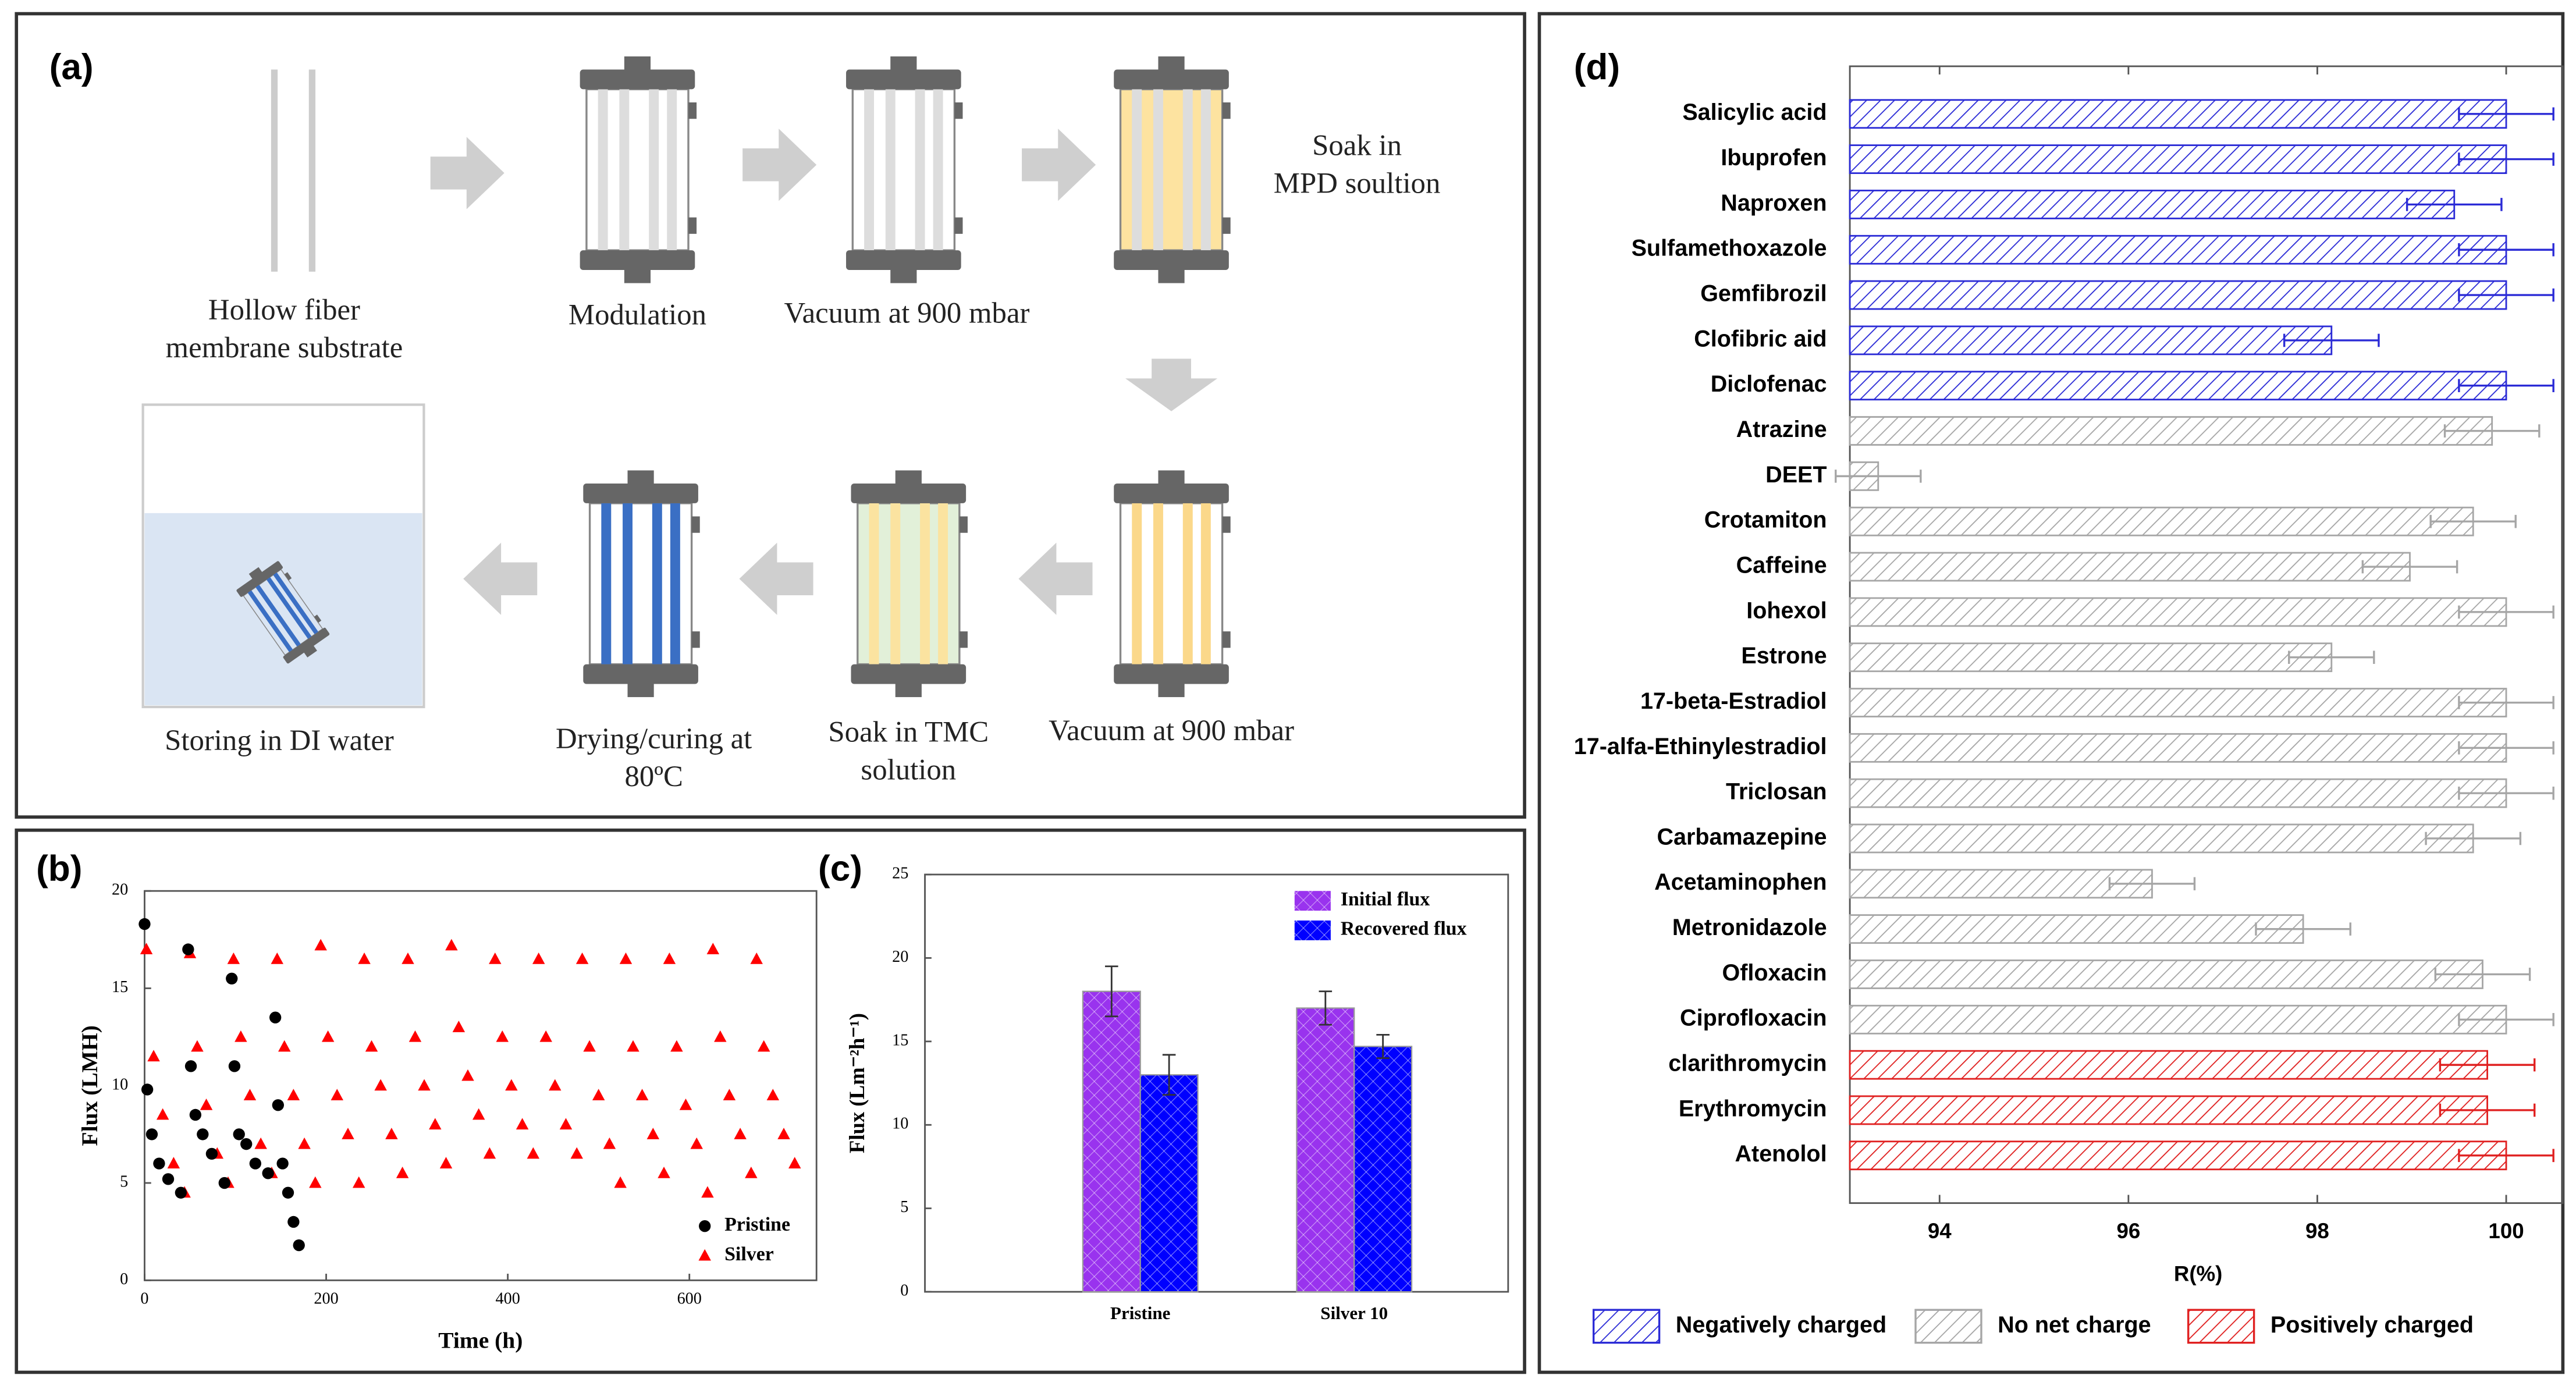 The height and width of the screenshot is (1386, 2576). What do you see at coordinates (124, 1279) in the screenshot?
I see `y-tick-label: 0` at bounding box center [124, 1279].